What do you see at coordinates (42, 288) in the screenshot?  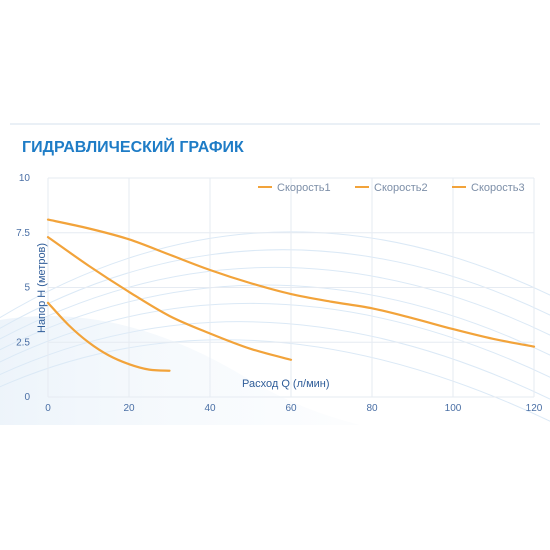 I see `y-axis-label: Напор H (метров)` at bounding box center [42, 288].